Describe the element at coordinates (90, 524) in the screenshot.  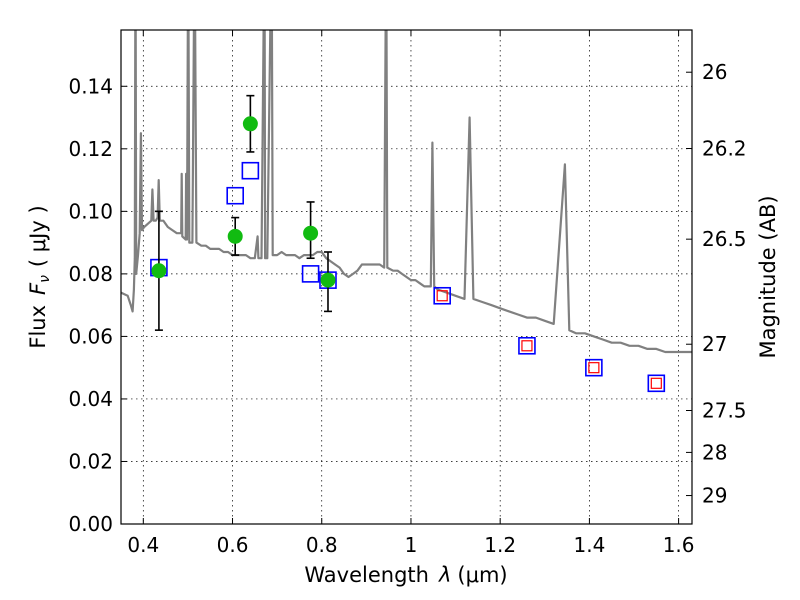
I see `y-tick-label: 0.00` at that location.